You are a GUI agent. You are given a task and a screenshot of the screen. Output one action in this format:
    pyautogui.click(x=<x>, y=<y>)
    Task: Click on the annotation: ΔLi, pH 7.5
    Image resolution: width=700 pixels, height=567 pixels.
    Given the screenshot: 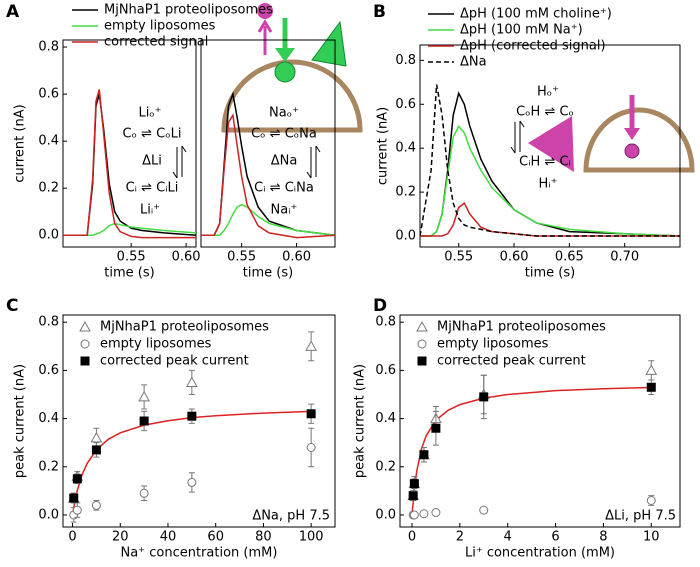 What is the action you would take?
    pyautogui.click(x=640, y=516)
    